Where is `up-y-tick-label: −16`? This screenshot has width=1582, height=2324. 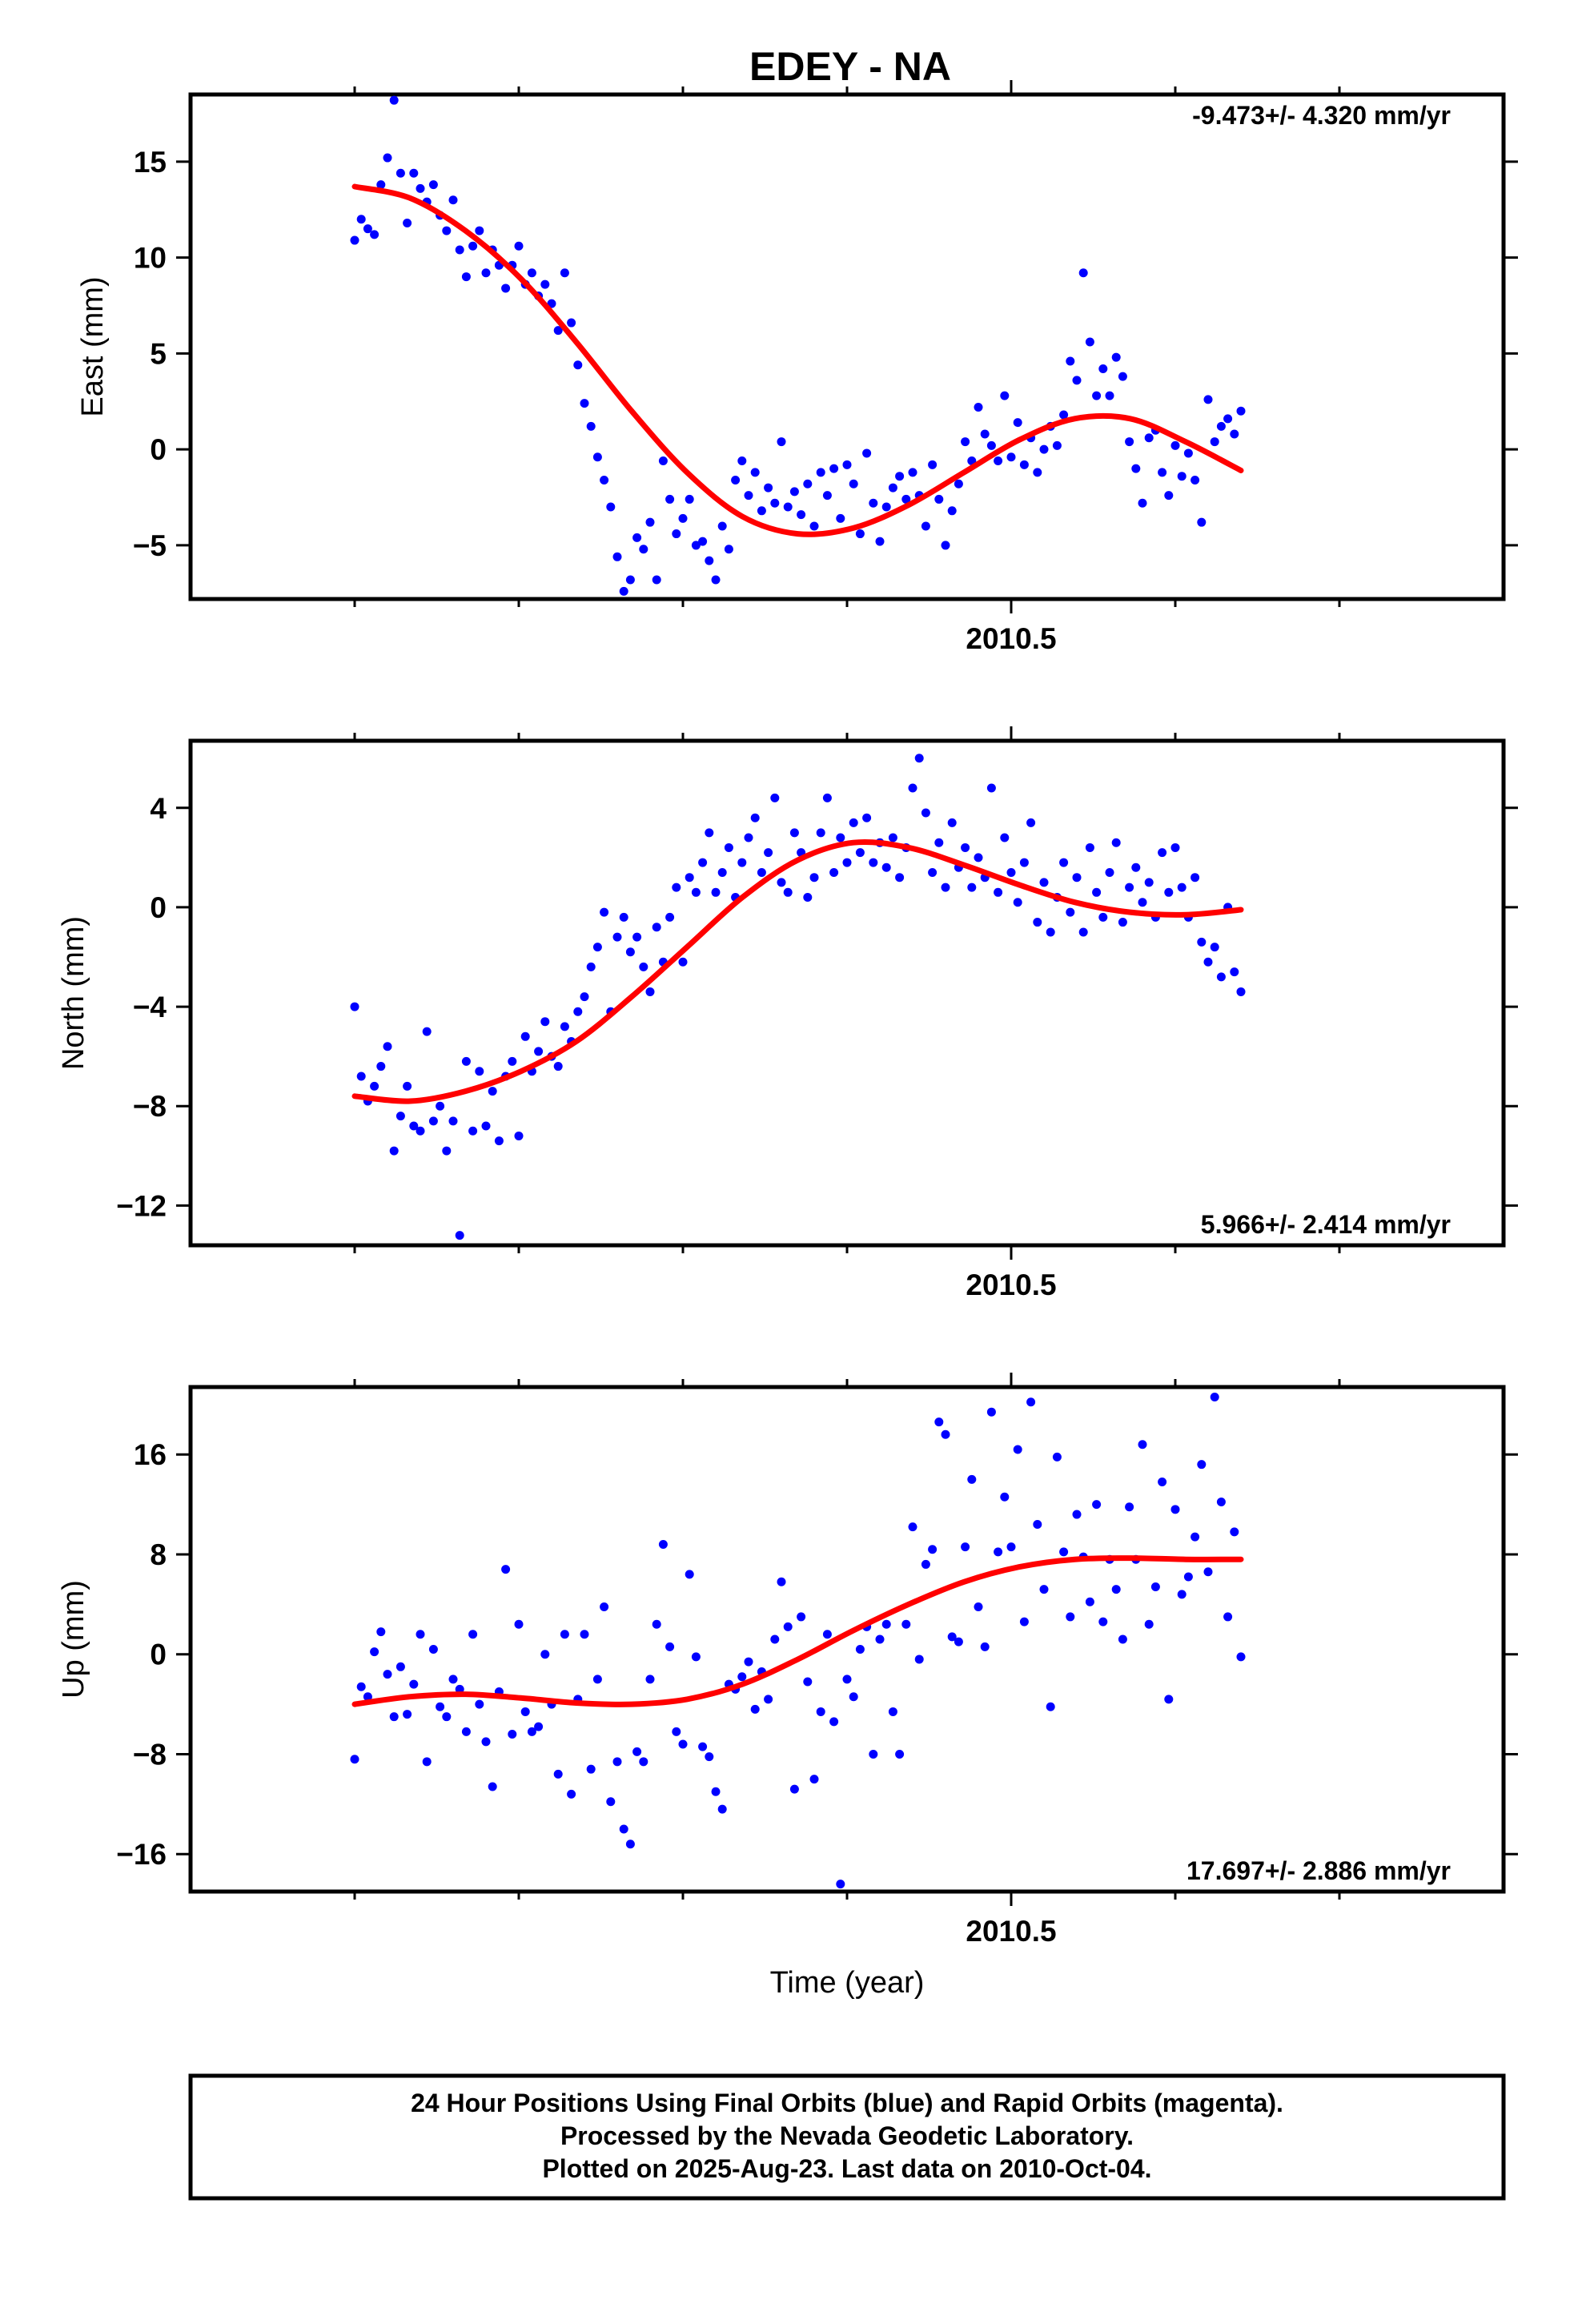 up-y-tick-label: −16 is located at coordinates (141, 1854).